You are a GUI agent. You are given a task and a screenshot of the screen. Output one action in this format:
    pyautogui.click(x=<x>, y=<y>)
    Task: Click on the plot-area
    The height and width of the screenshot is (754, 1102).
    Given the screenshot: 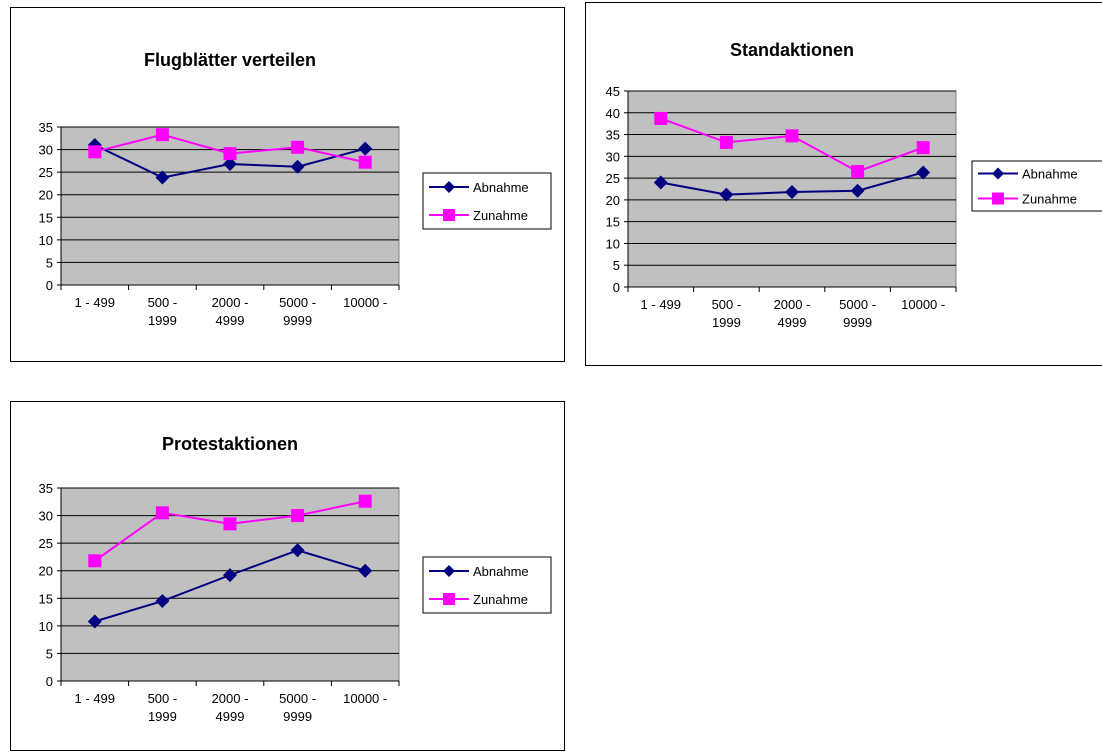 What is the action you would take?
    pyautogui.click(x=230, y=584)
    